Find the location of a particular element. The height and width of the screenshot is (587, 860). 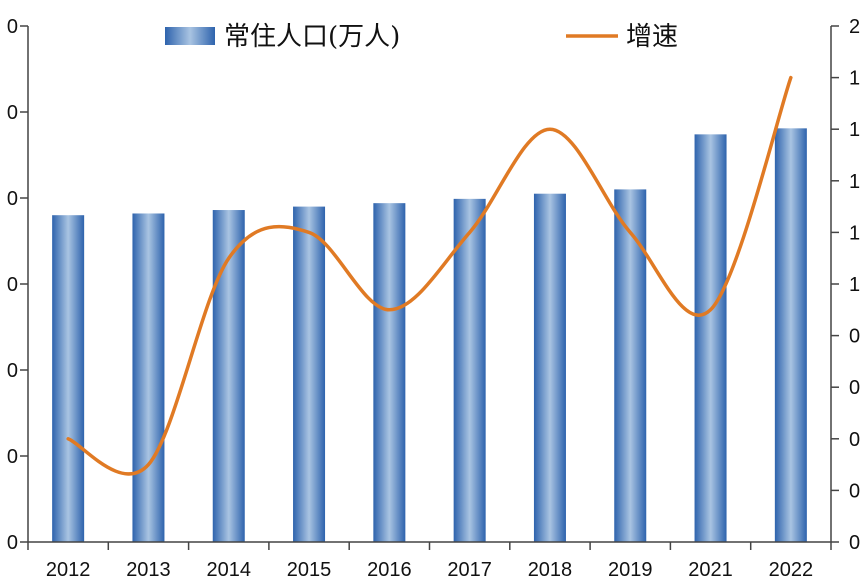

x-axis-ticks: 2012 2013 2014 2015 2016 2017 2018 2019 2021 2022 is located at coordinates (429, 561).